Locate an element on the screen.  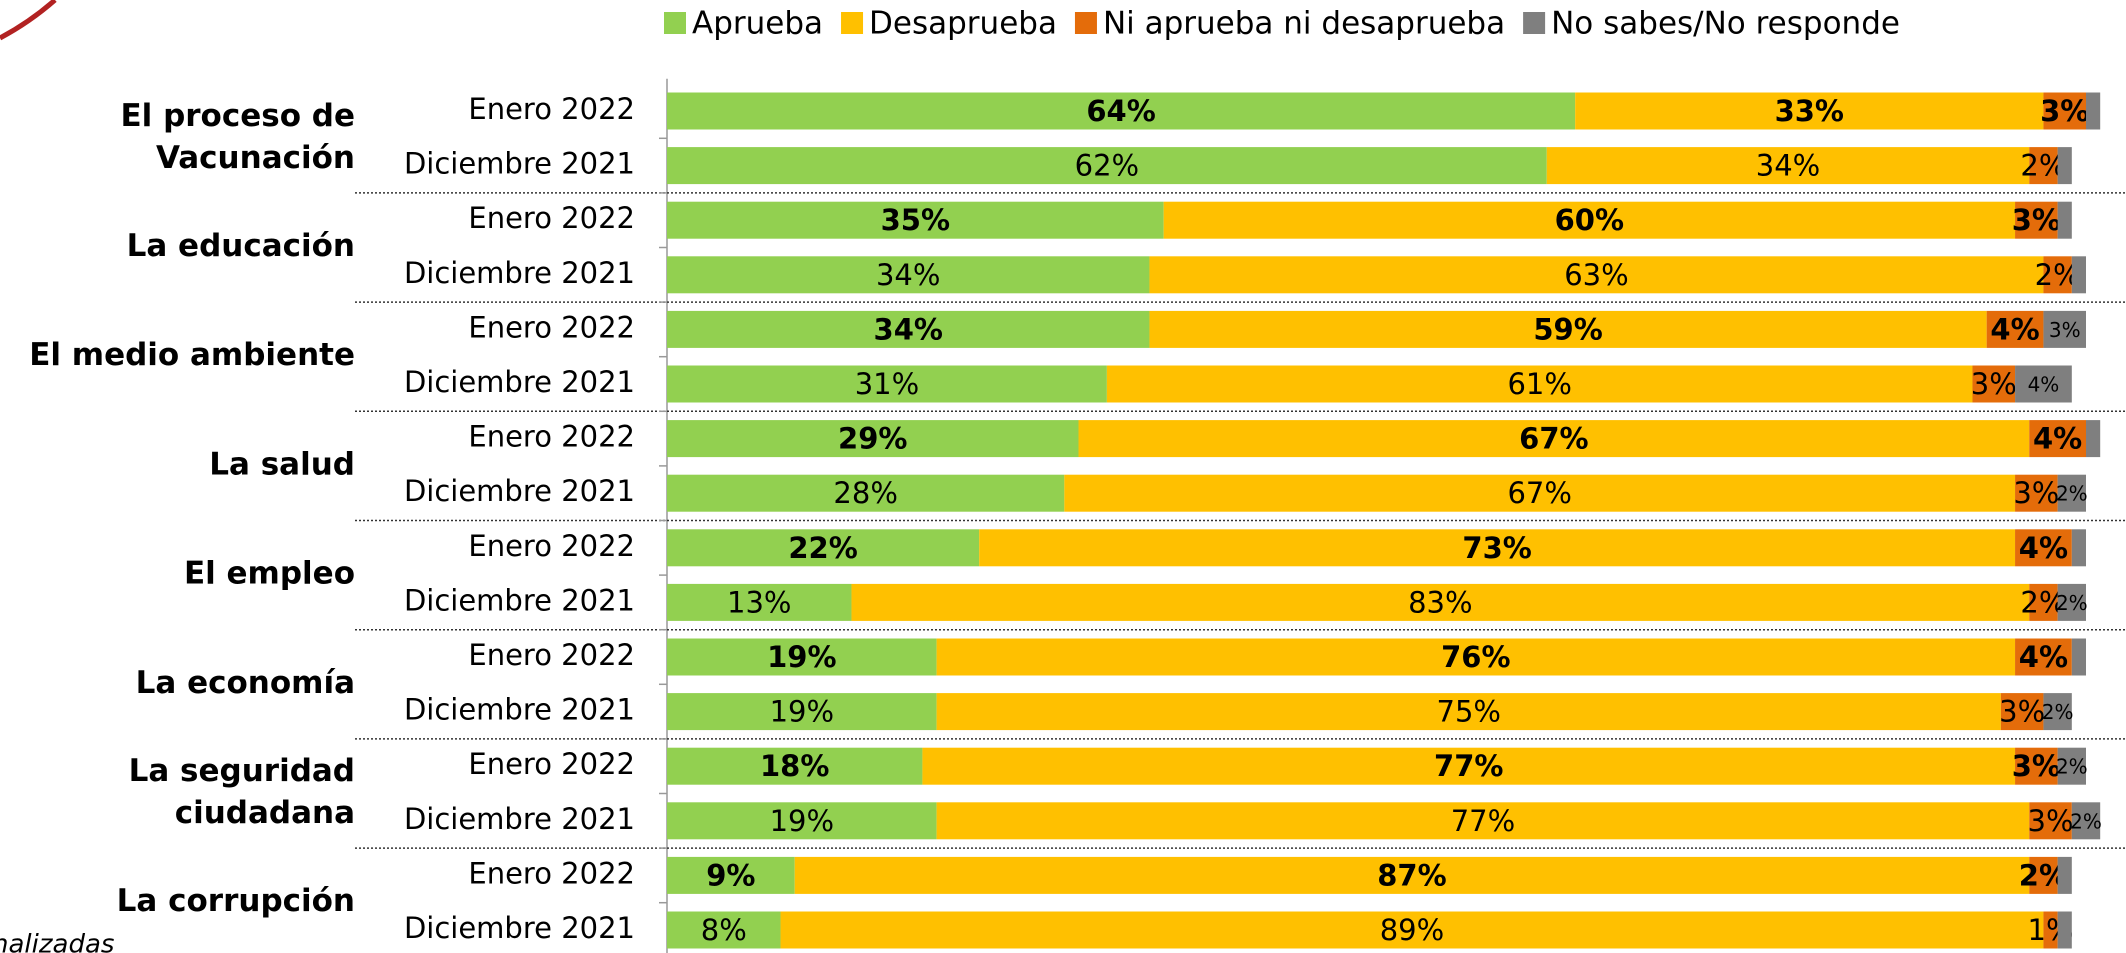
group-label: La economía is located at coordinates (245, 683).